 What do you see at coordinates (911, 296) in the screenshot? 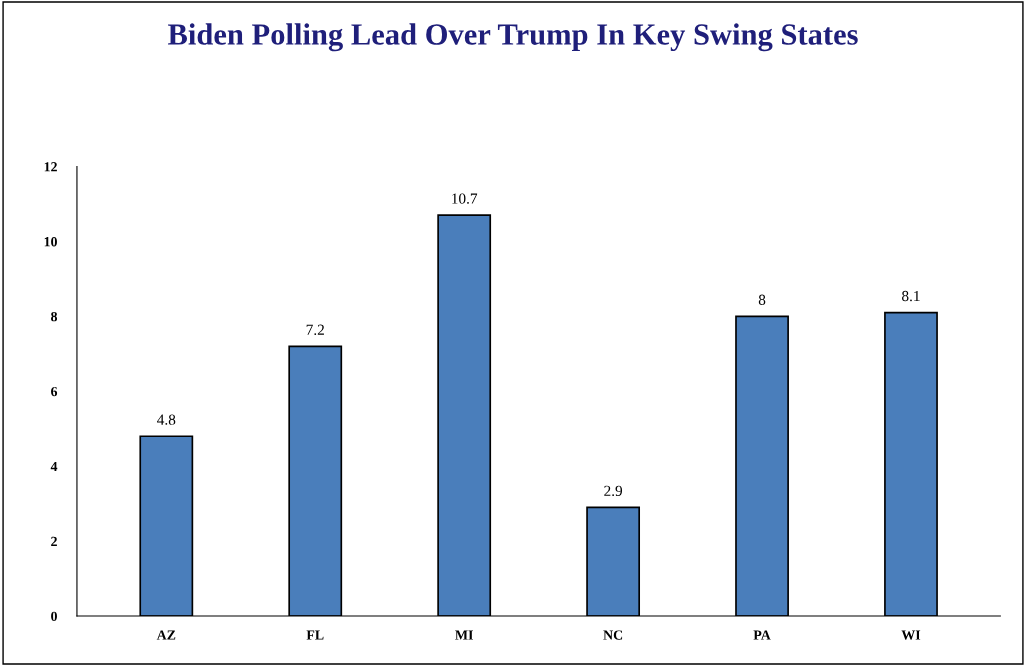
I see `data-label: 8.1` at bounding box center [911, 296].